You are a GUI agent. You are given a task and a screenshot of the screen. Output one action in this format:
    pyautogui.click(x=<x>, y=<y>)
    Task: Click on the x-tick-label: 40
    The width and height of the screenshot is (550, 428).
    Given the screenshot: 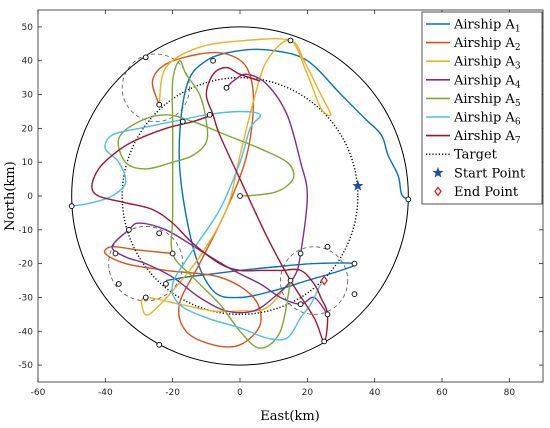 What is the action you would take?
    pyautogui.click(x=375, y=393)
    